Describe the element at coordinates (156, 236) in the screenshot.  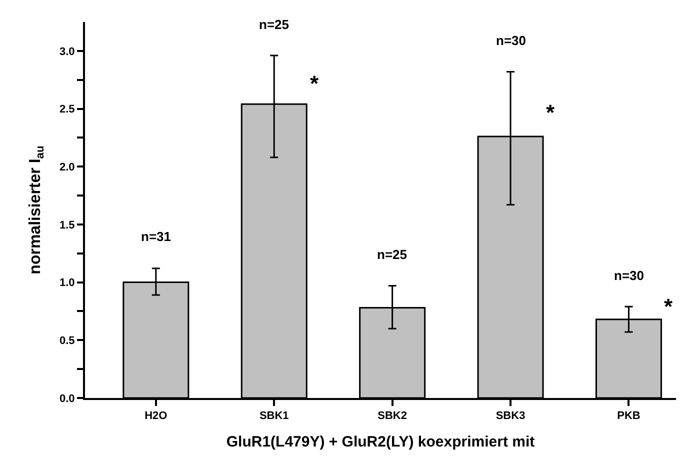
I see `annotation: n=31` at that location.